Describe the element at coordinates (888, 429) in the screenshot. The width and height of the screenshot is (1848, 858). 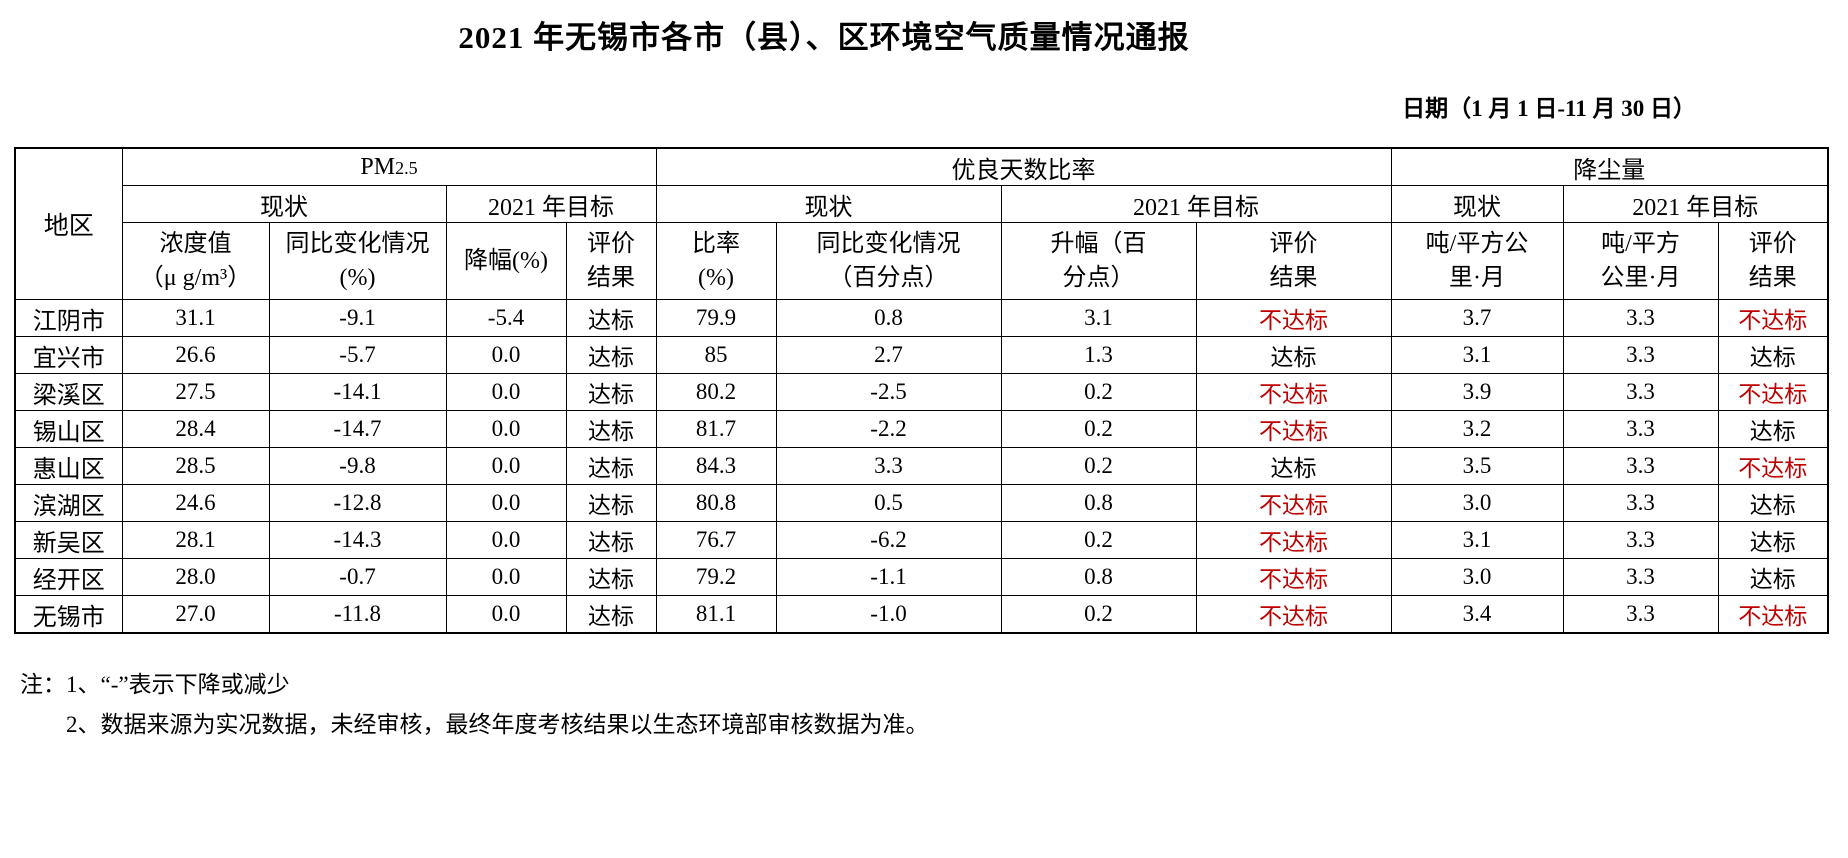
I see `value-cell: -2.2` at that location.